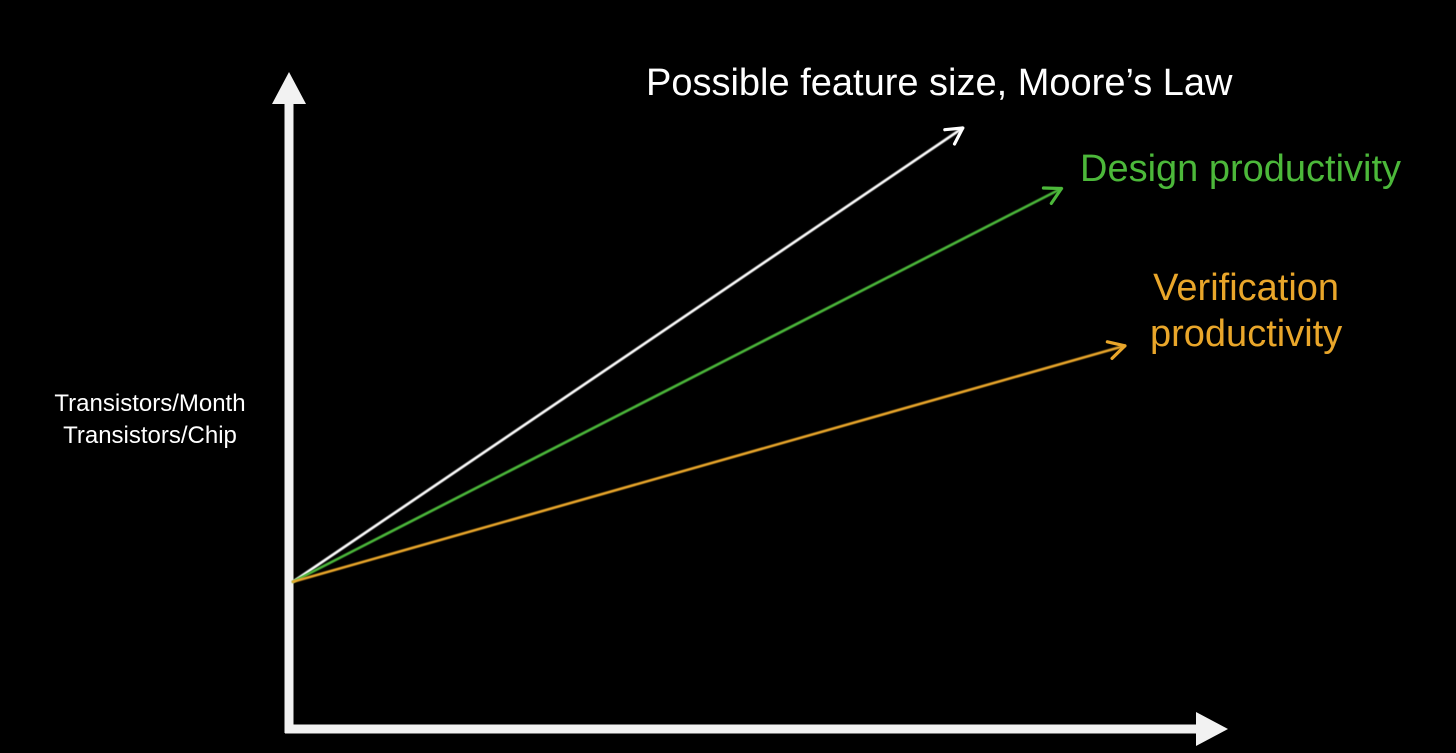  I want to click on y-axis-label: Transistors/Month Transistors/Chip, so click(150, 420).